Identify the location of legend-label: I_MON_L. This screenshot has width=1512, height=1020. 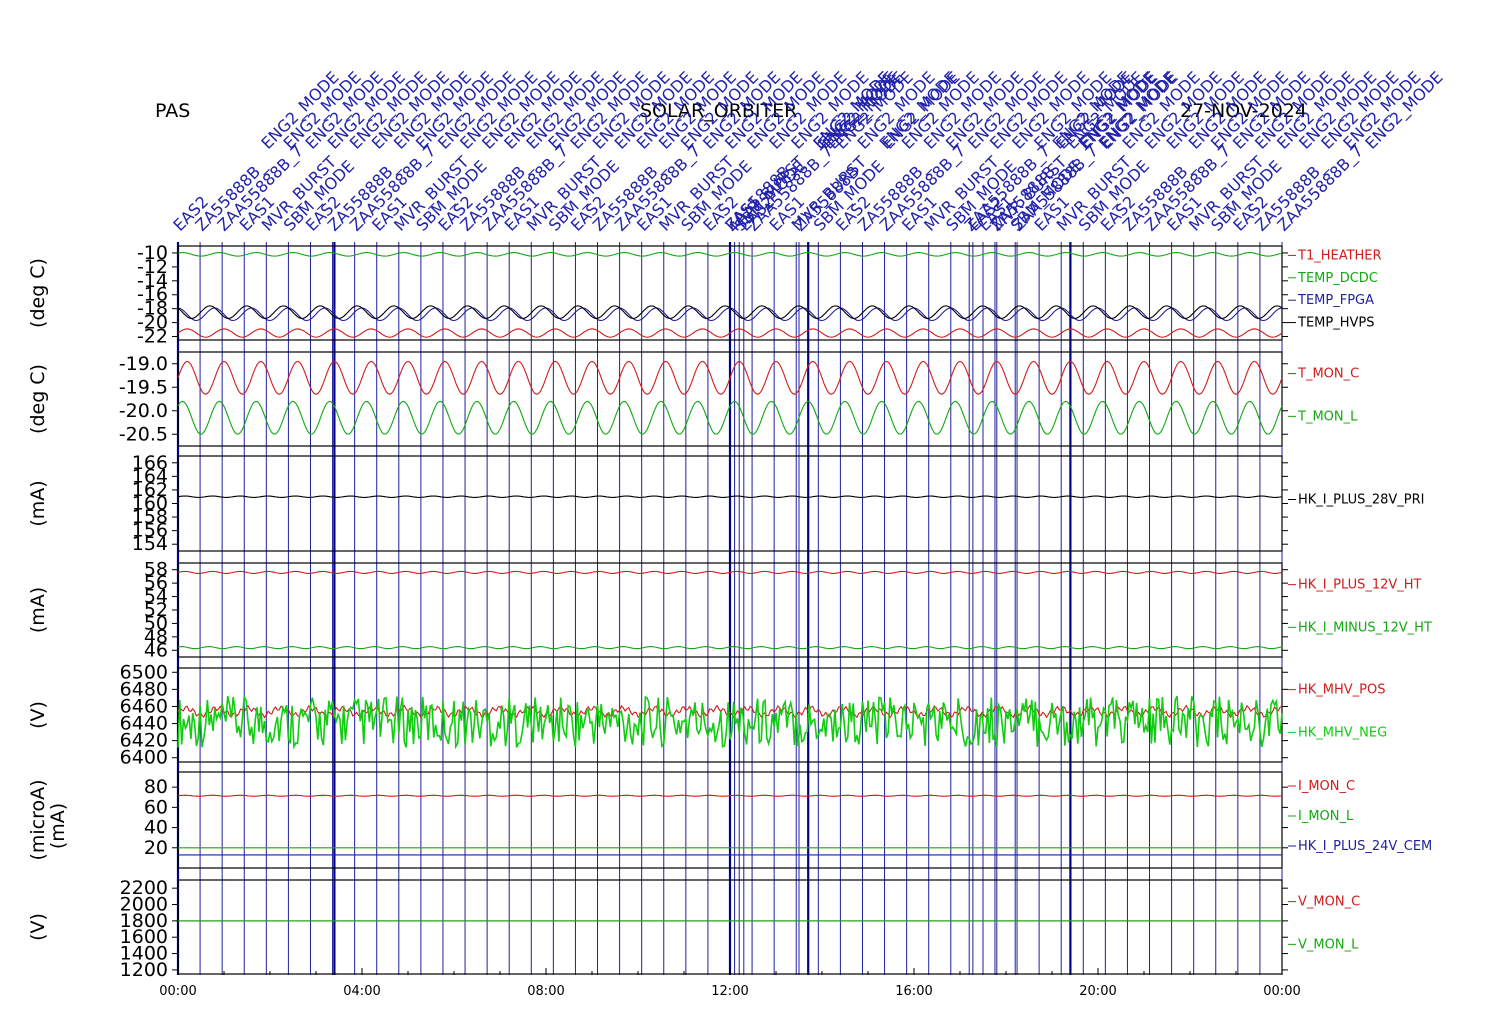
(1326, 816).